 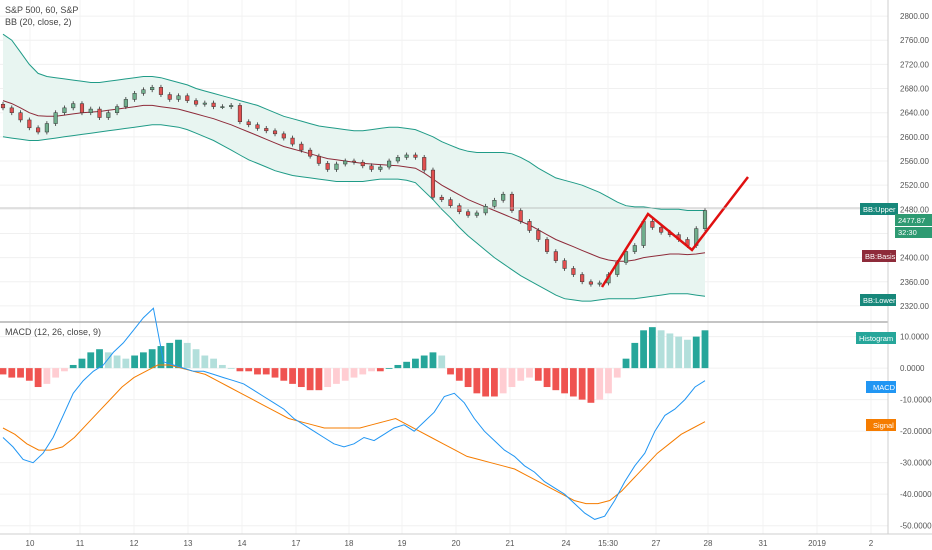 What do you see at coordinates (296, 543) in the screenshot?
I see `time-tick-label: 17` at bounding box center [296, 543].